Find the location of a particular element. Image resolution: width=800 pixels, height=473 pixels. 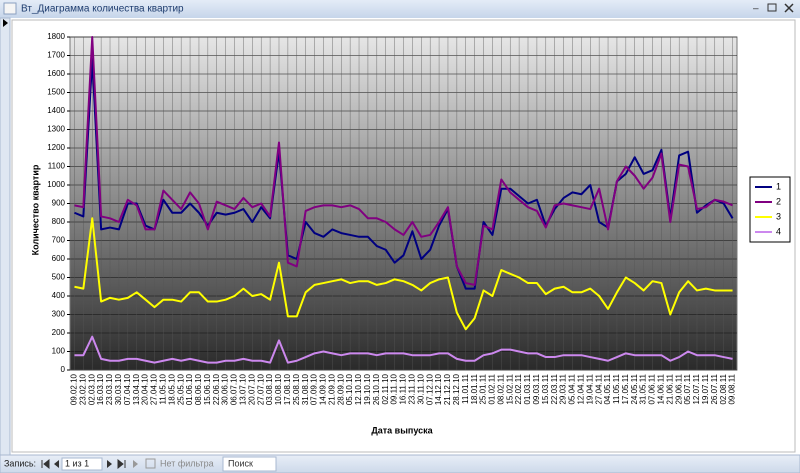

y-tick-label: 1600 is located at coordinates (56, 73).